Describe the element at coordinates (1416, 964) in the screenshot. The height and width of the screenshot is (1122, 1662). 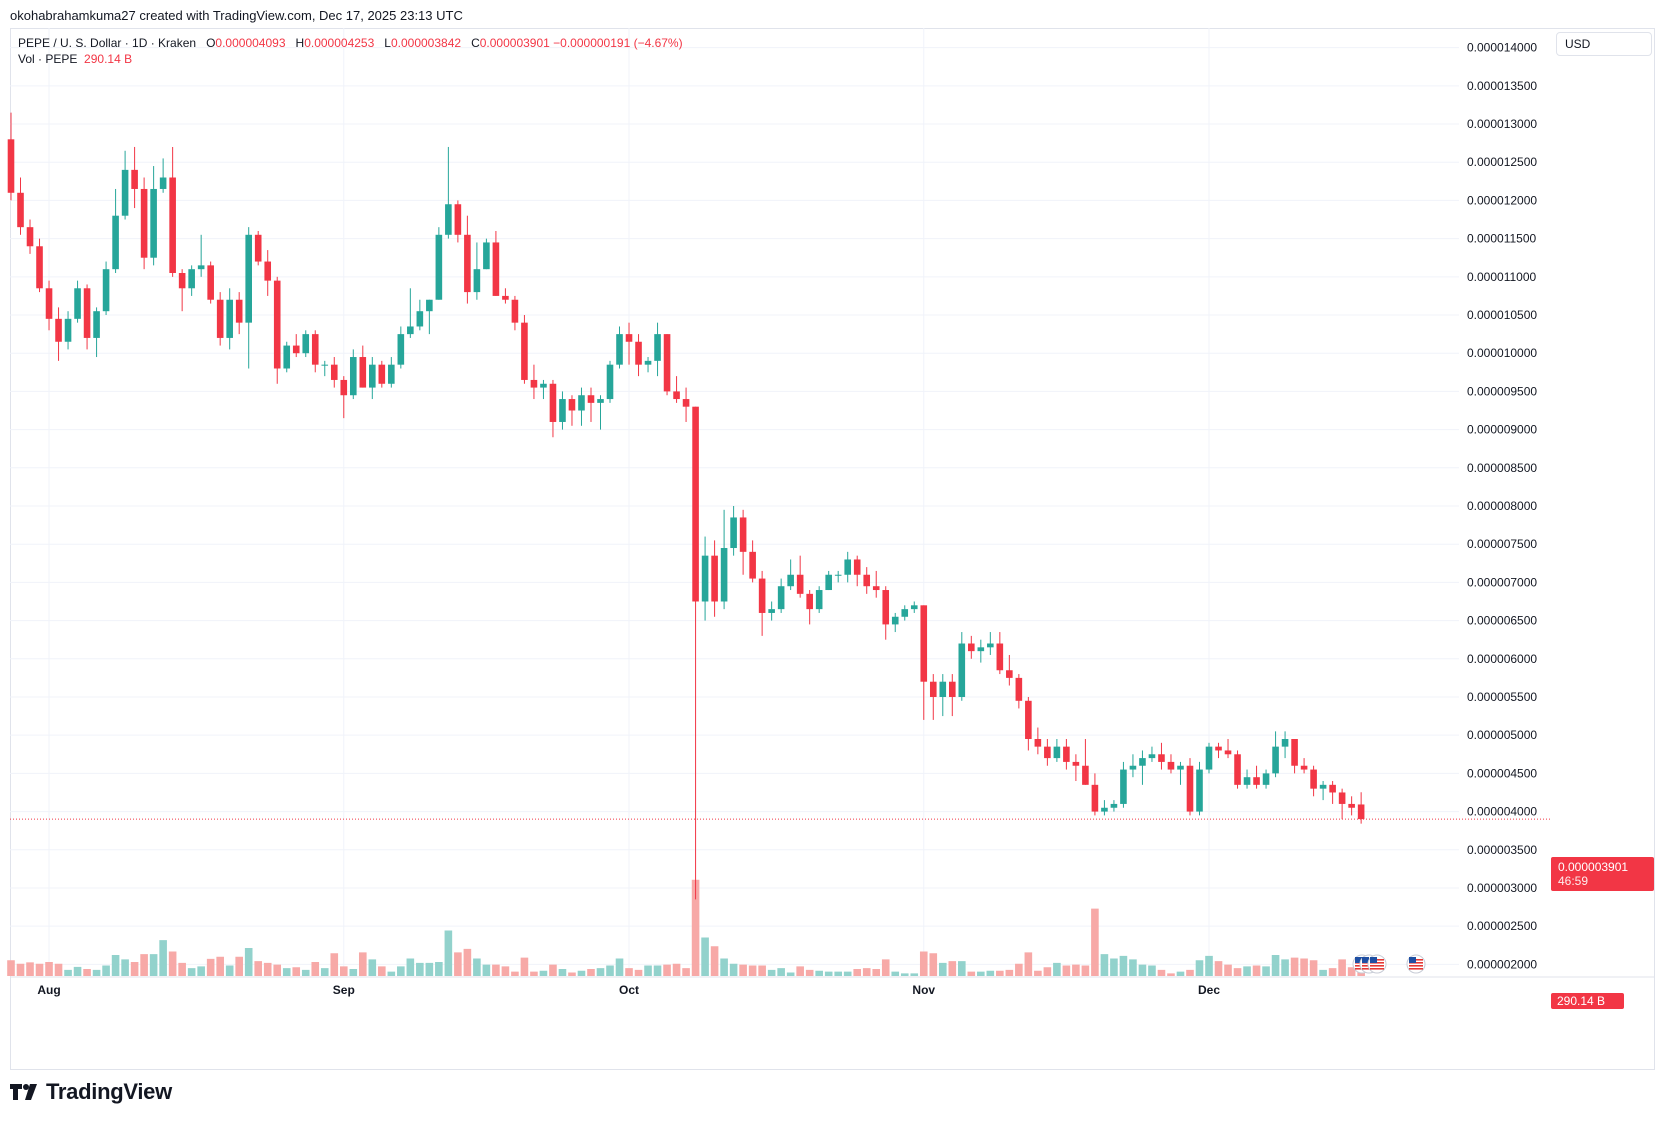
I see `us-flag-event-icon` at that location.